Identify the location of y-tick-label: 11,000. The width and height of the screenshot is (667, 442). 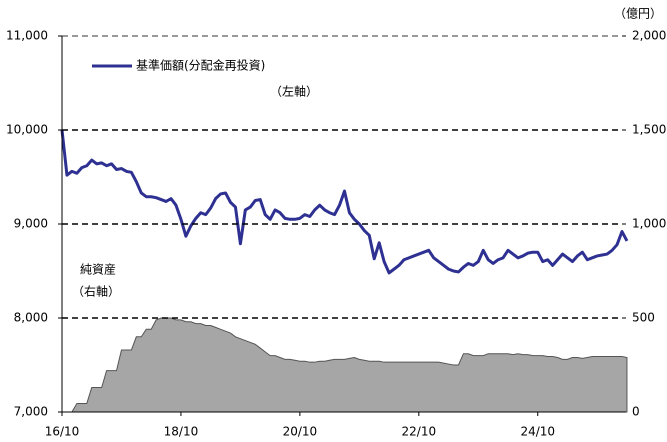
(27, 36).